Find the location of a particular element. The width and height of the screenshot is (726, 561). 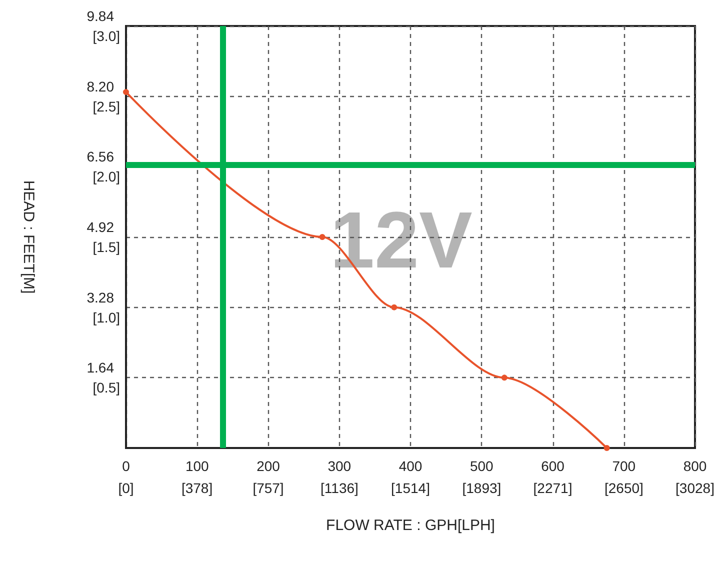

x-tick-label: 200 is located at coordinates (268, 466).